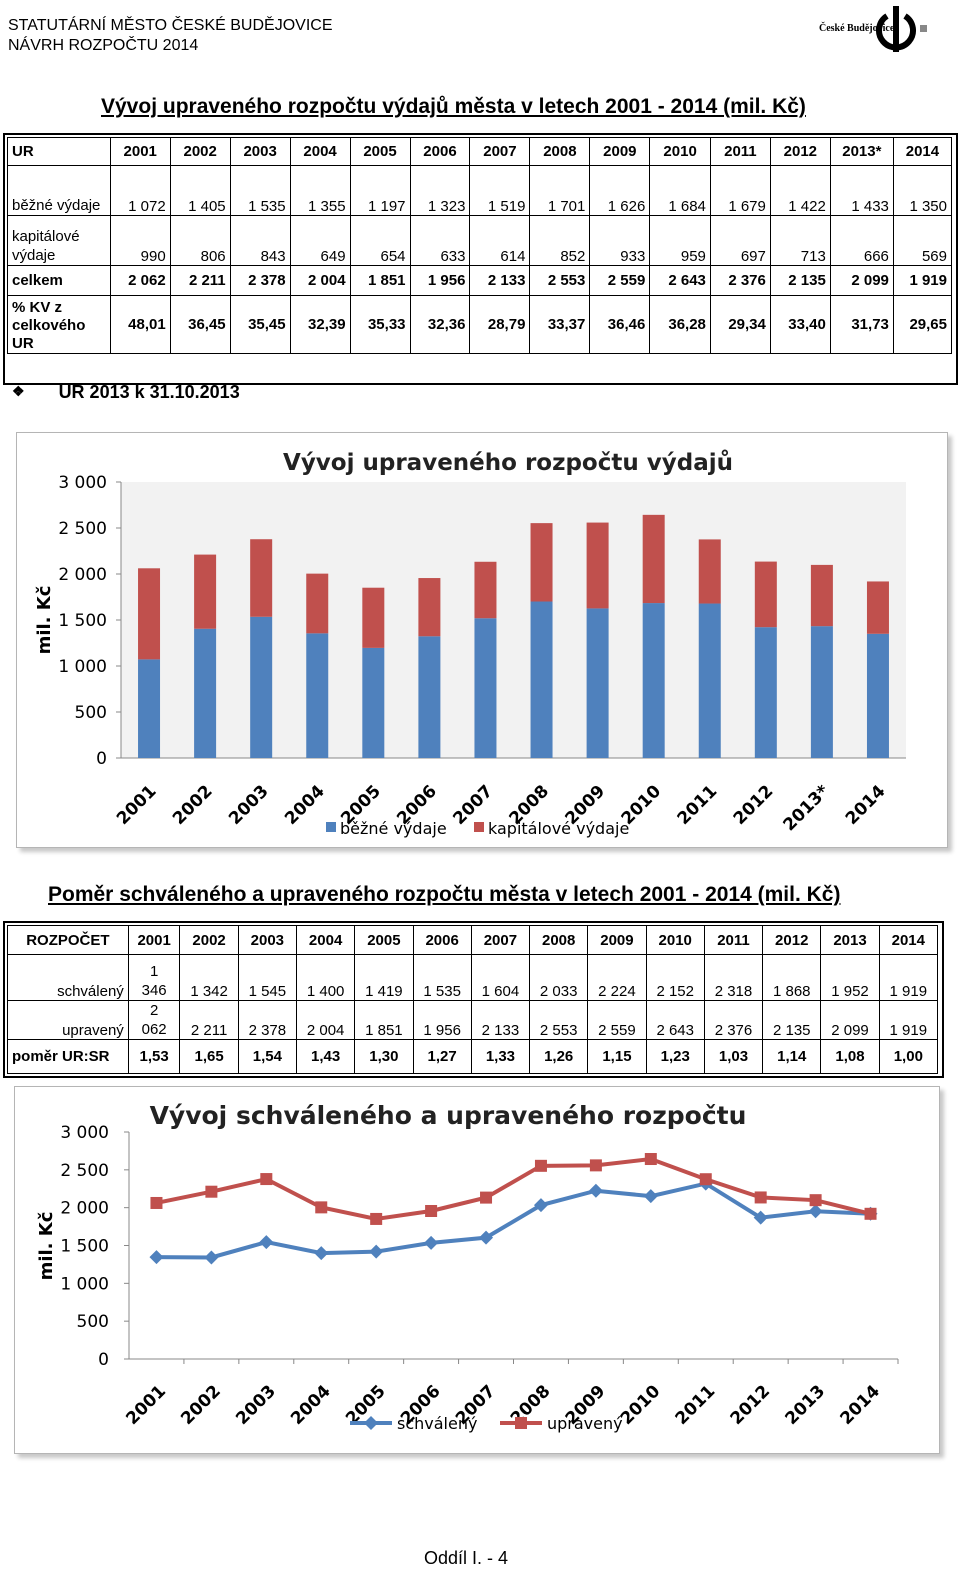  Describe the element at coordinates (908, 1020) in the screenshot. I see `table-cell: 1 919` at that location.